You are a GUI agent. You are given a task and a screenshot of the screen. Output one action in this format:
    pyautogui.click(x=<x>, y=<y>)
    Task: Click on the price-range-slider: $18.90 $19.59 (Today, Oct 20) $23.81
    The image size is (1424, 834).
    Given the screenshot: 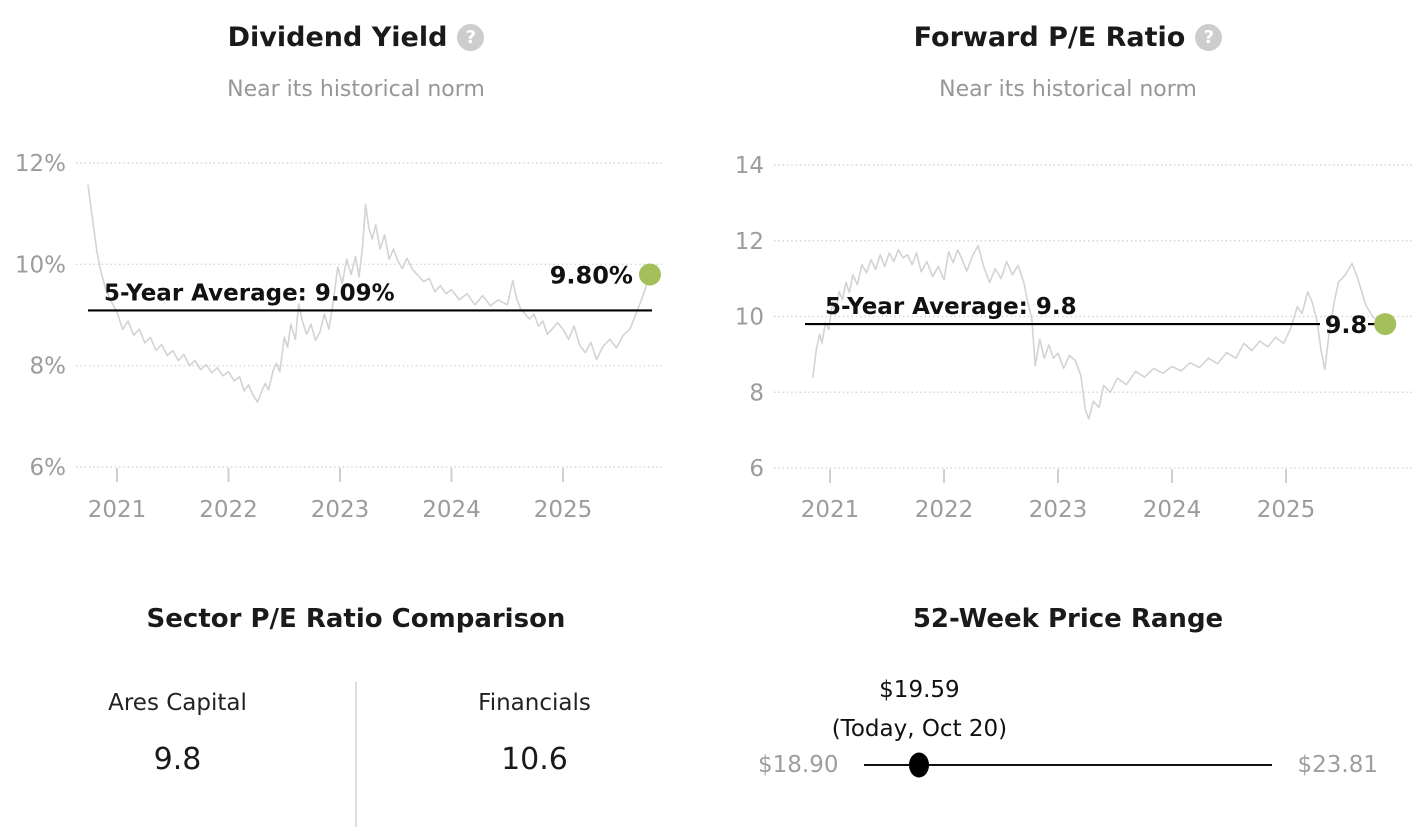 What is the action you would take?
    pyautogui.click(x=1068, y=727)
    